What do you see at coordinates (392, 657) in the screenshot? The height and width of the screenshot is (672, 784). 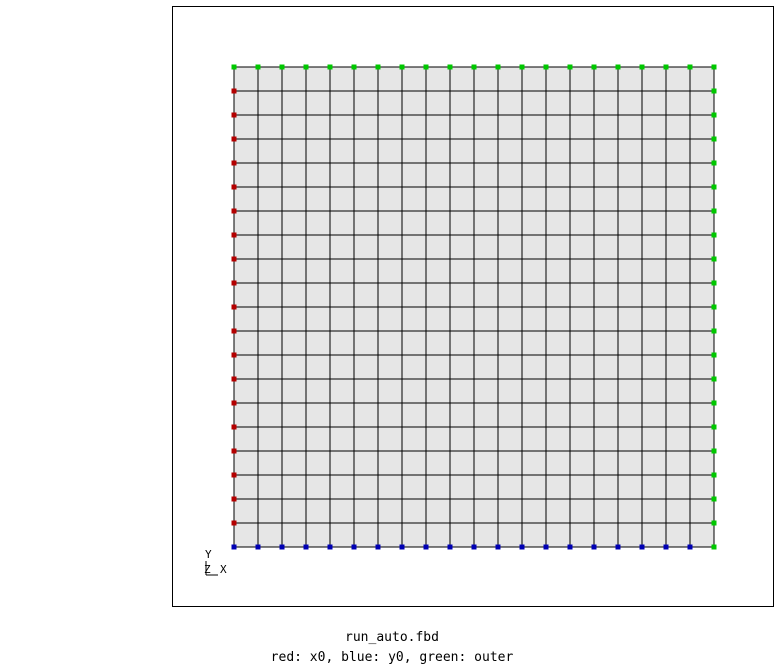 I see `node-legend-caption: red: x0, blue: y0, green: outer` at bounding box center [392, 657].